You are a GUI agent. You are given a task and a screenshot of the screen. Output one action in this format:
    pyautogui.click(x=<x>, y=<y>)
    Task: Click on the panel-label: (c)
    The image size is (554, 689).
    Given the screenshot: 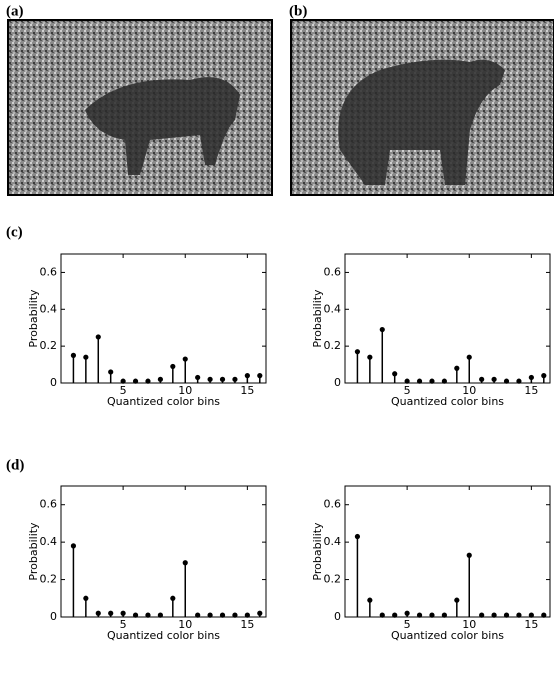 What is the action you would take?
    pyautogui.click(x=14, y=232)
    